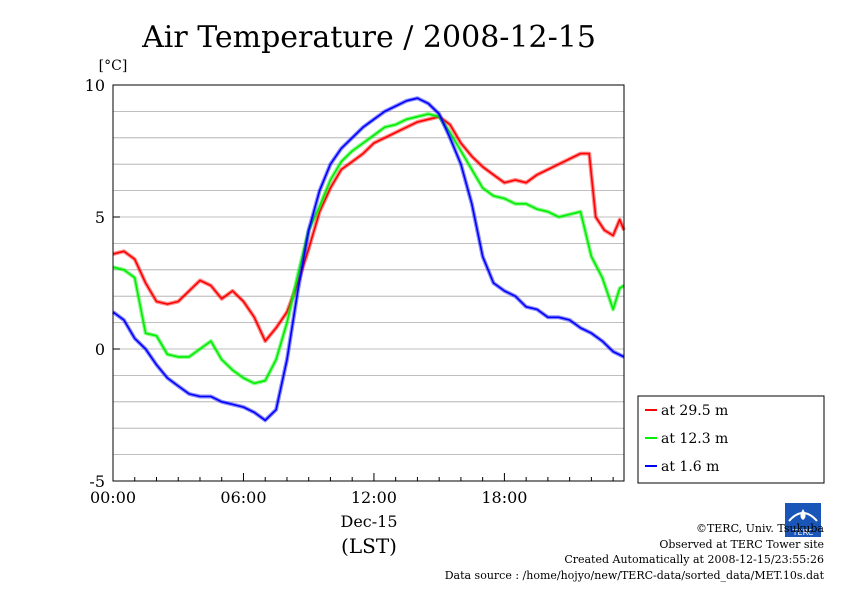 The width and height of the screenshot is (842, 595). Describe the element at coordinates (102, 283) in the screenshot. I see `y-axis-ticks: 10 5 0 -5` at that location.